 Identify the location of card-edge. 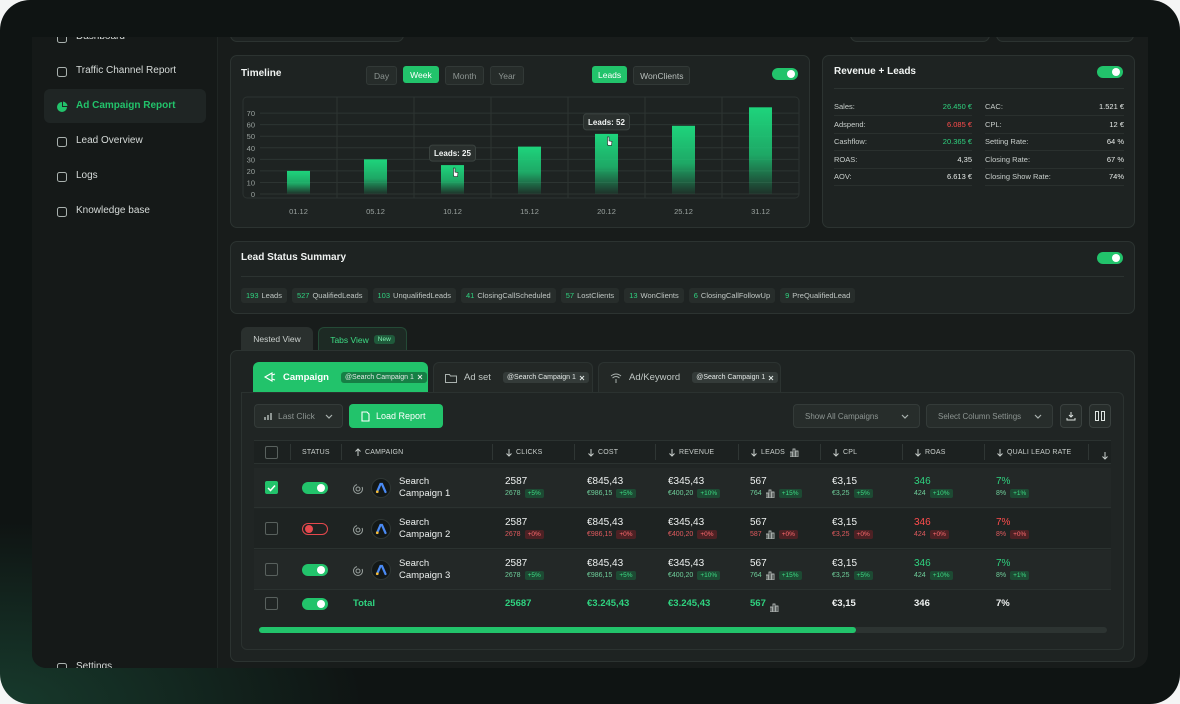
(1065, 39).